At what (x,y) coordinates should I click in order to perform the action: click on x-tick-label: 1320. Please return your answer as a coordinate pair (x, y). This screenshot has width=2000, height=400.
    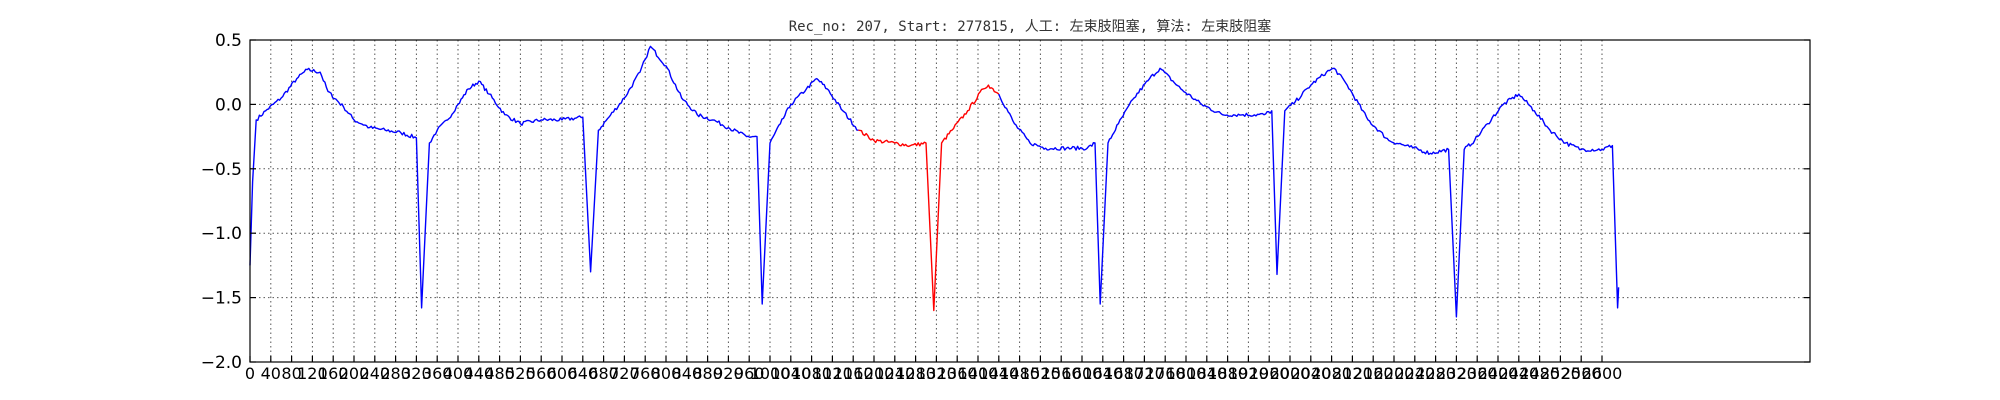
    Looking at the image, I should click on (936, 373).